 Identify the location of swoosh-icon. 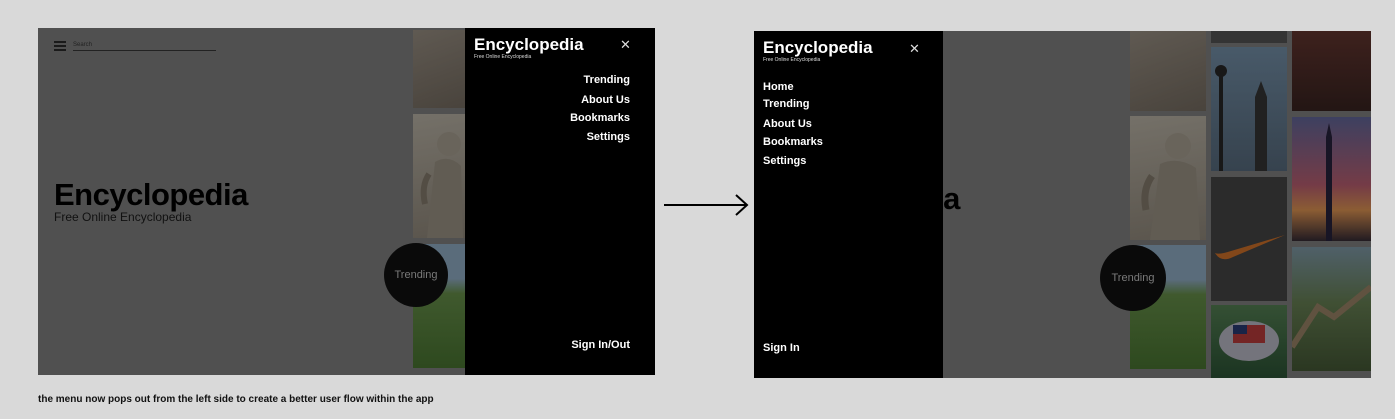
(1250, 247).